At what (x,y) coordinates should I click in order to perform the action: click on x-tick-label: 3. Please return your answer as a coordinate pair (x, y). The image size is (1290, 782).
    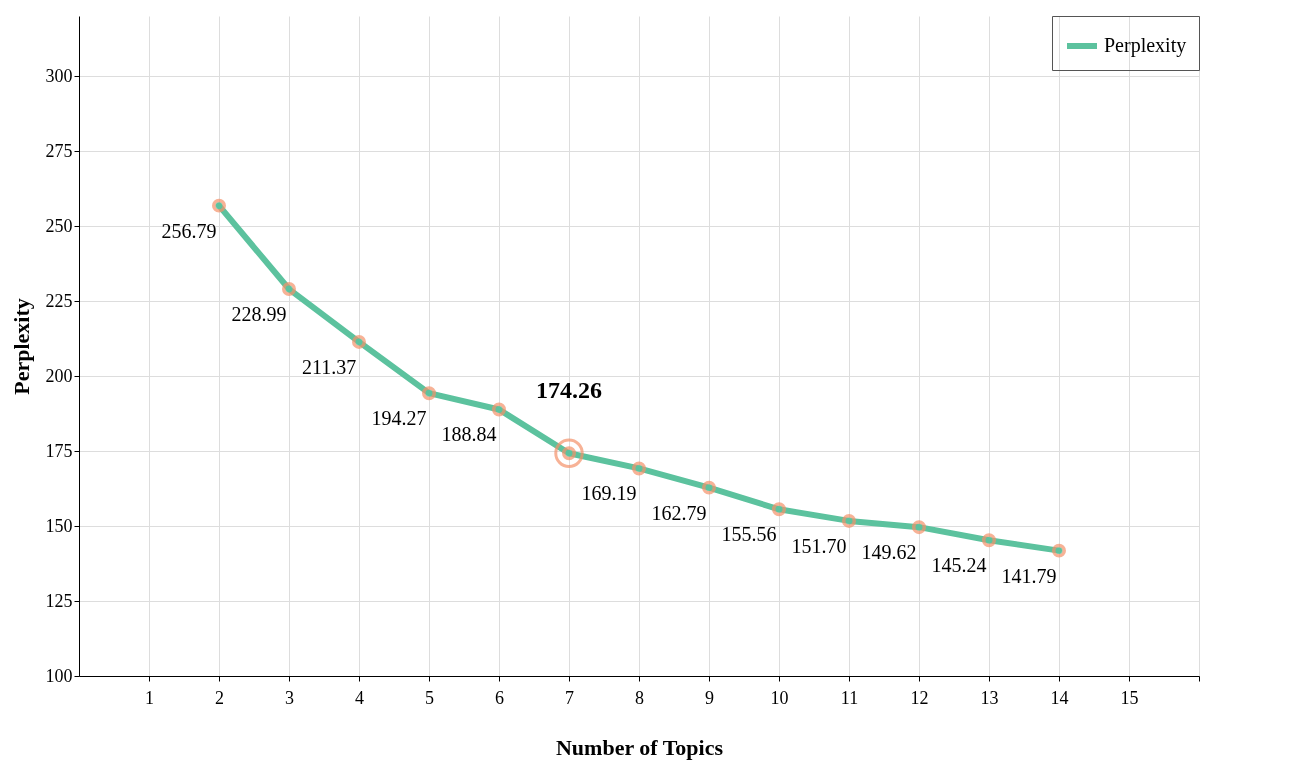
    Looking at the image, I should click on (289, 697).